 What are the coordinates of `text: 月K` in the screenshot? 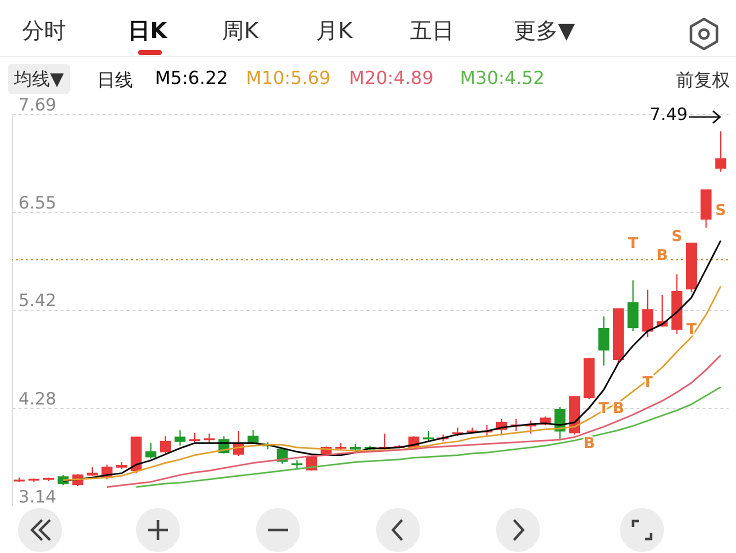 It's located at (334, 32).